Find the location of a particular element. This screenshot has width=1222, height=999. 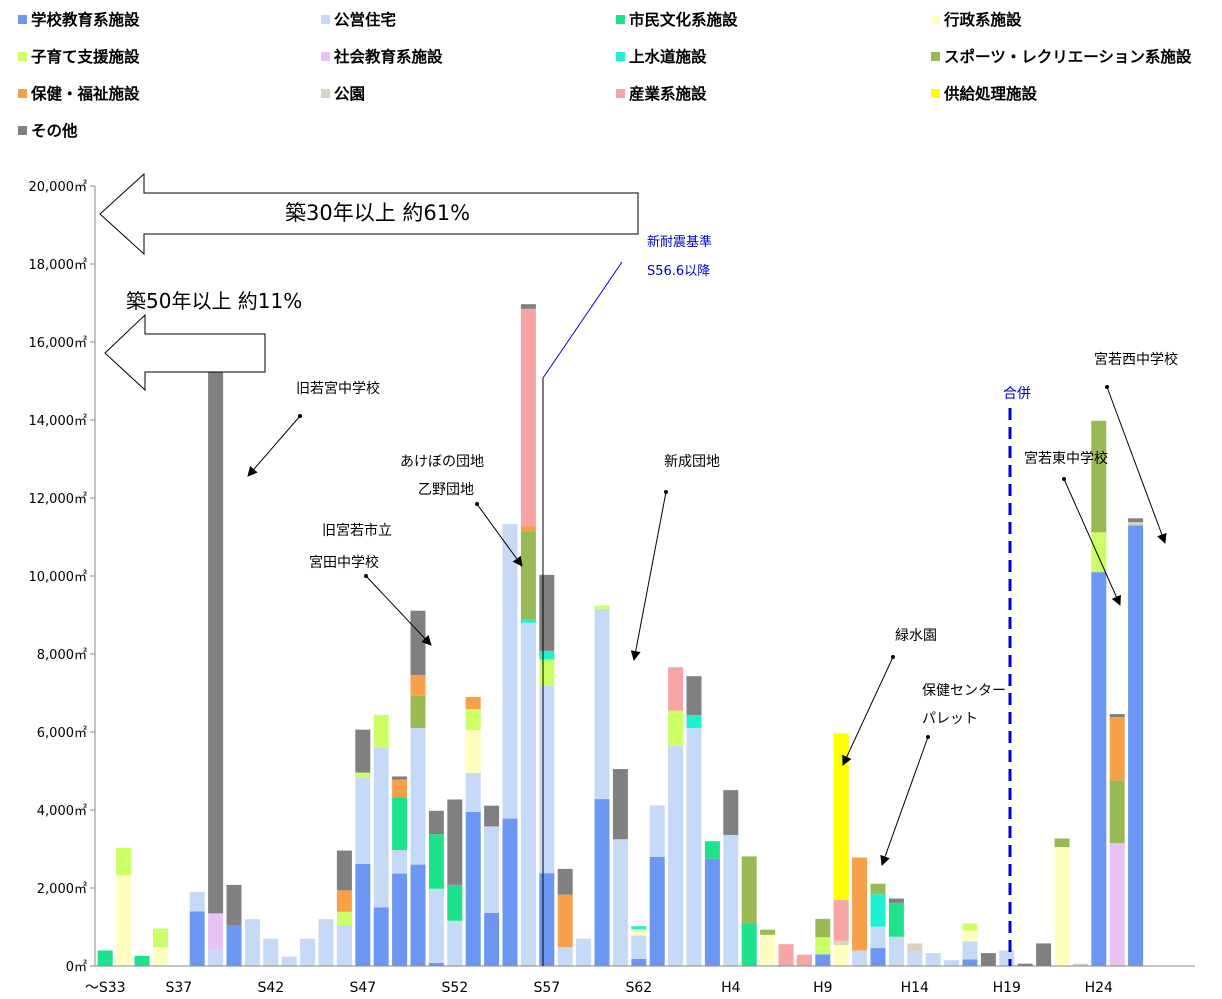

x-tick-label: H14 is located at coordinates (915, 988).